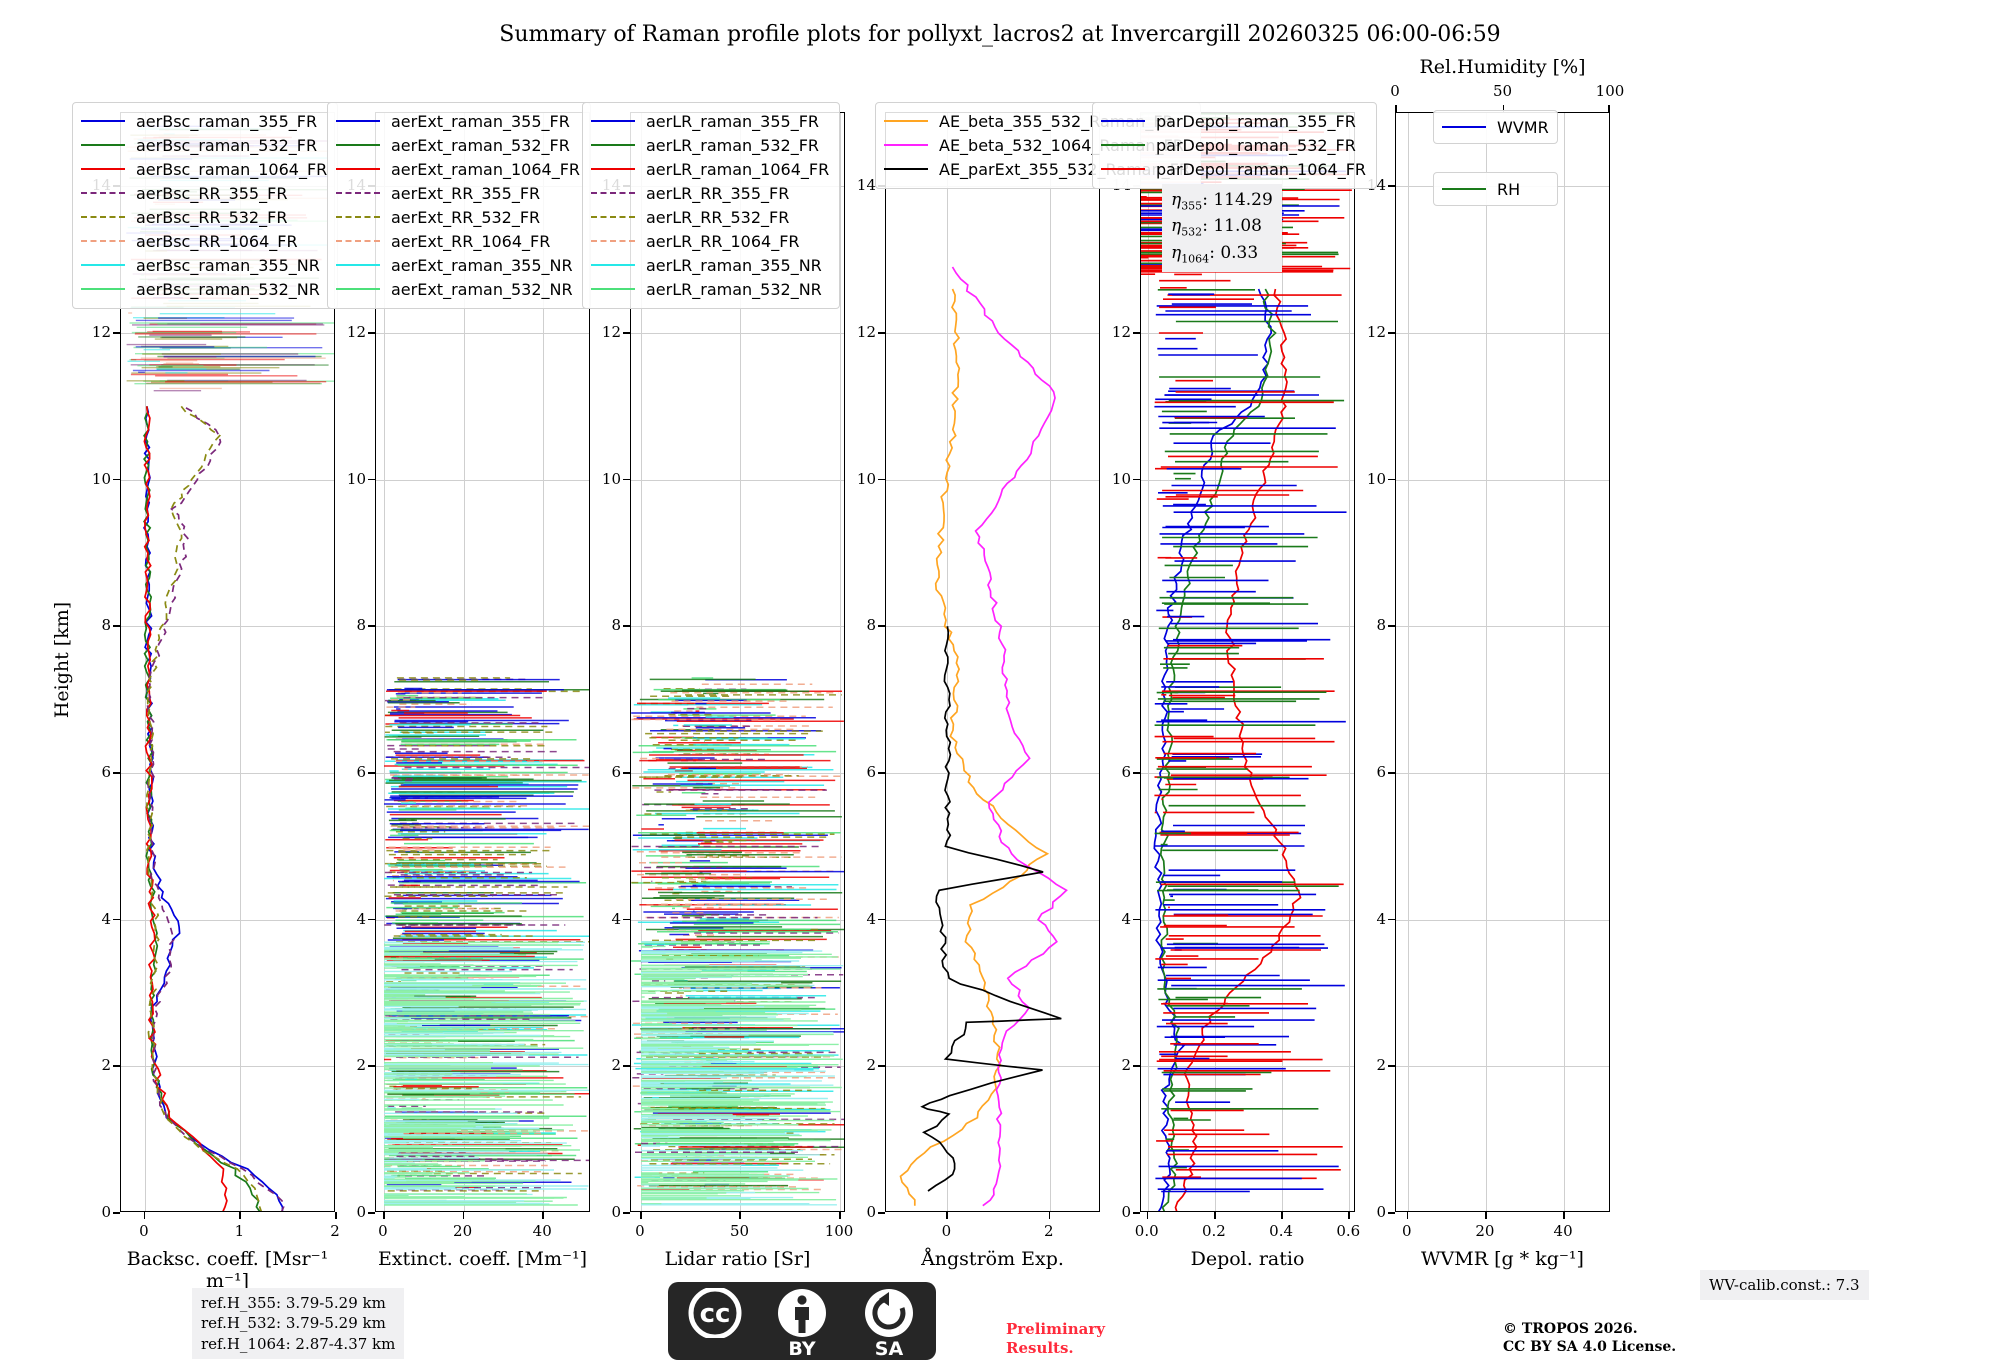 The width and height of the screenshot is (2000, 1360). What do you see at coordinates (1261, 169) in the screenshot?
I see `legend-label: parDepol_raman_1064_FR` at bounding box center [1261, 169].